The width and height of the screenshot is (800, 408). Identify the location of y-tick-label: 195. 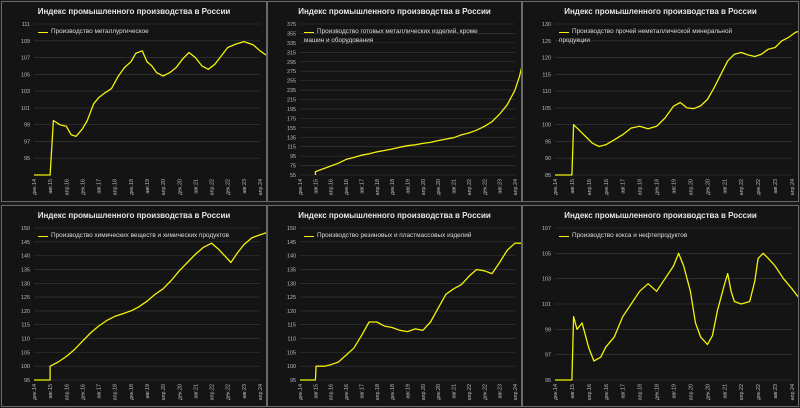
(291, 110).